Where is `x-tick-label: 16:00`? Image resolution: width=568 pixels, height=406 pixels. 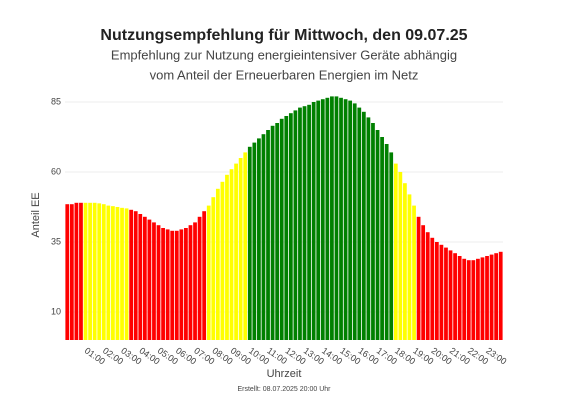
x-tick-label: 16:00 is located at coordinates (368, 355).